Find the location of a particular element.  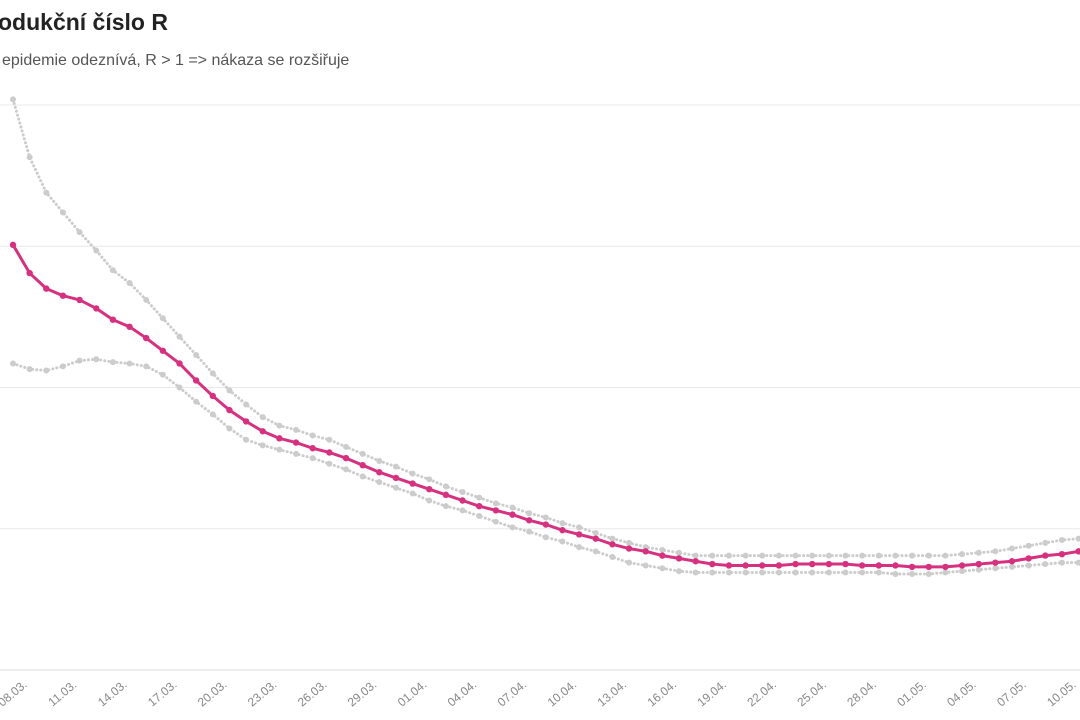

x-tick-label: 10.05. is located at coordinates (1061, 693).